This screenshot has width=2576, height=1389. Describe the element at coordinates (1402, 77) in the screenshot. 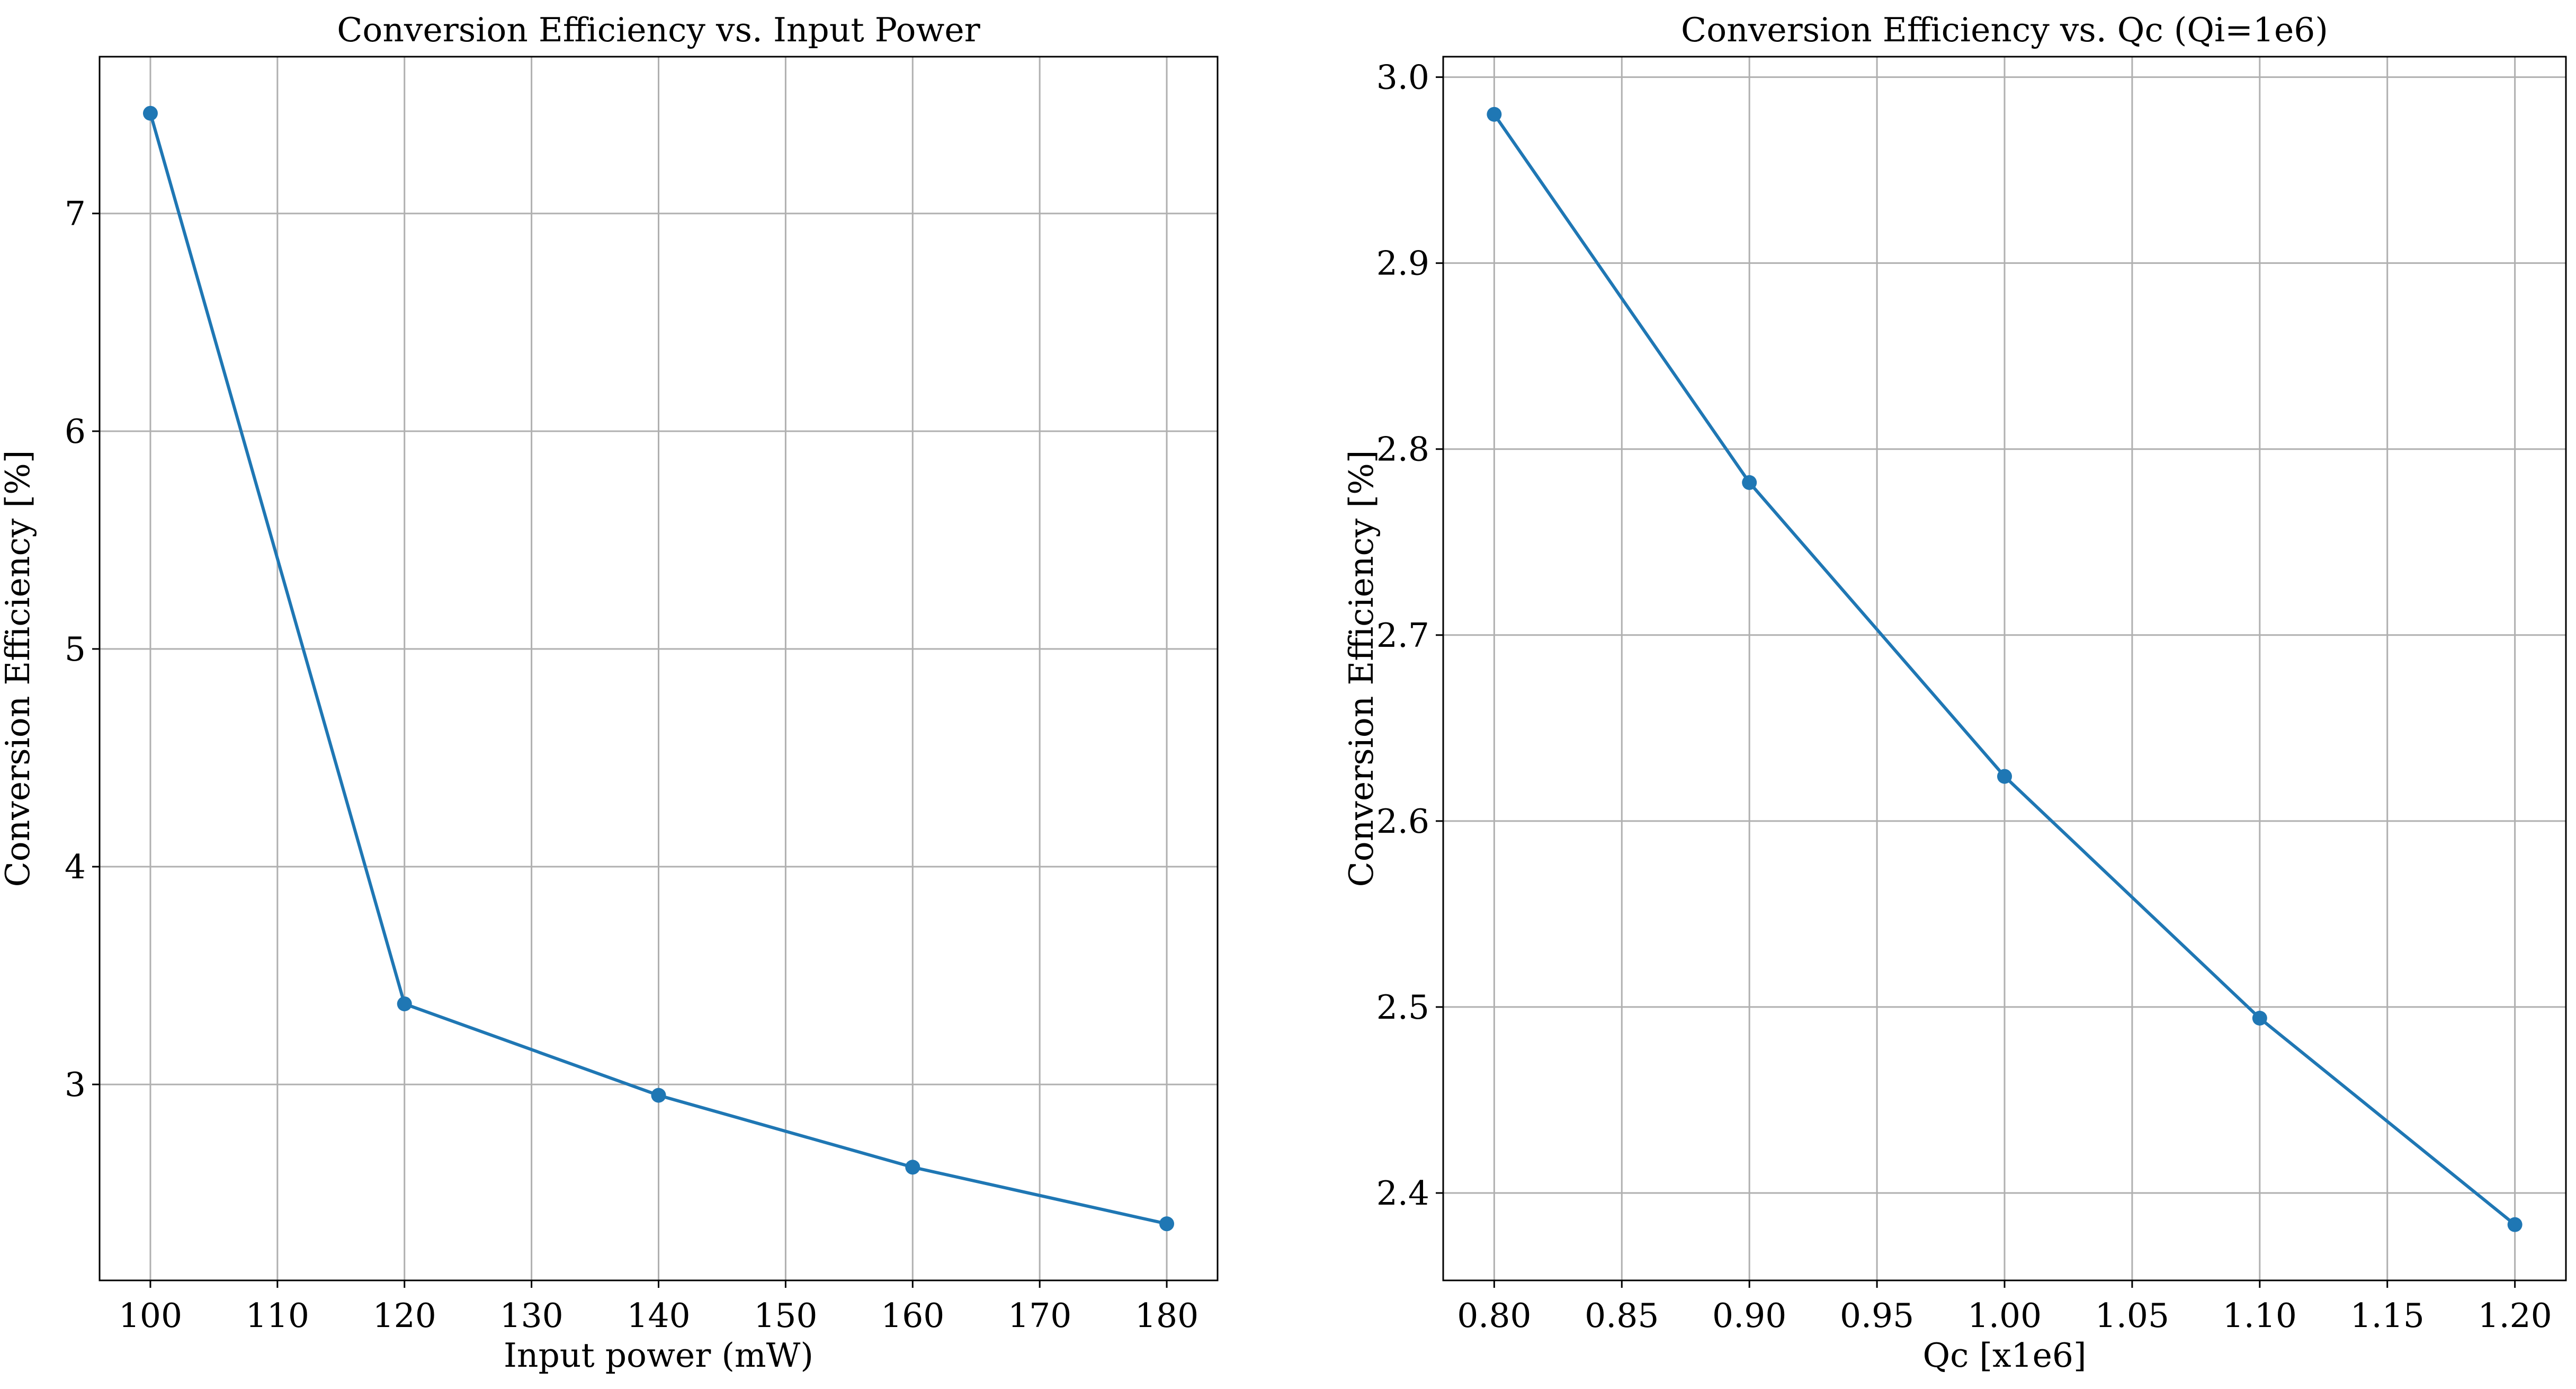

I see `y-tick-label: 3.0` at that location.